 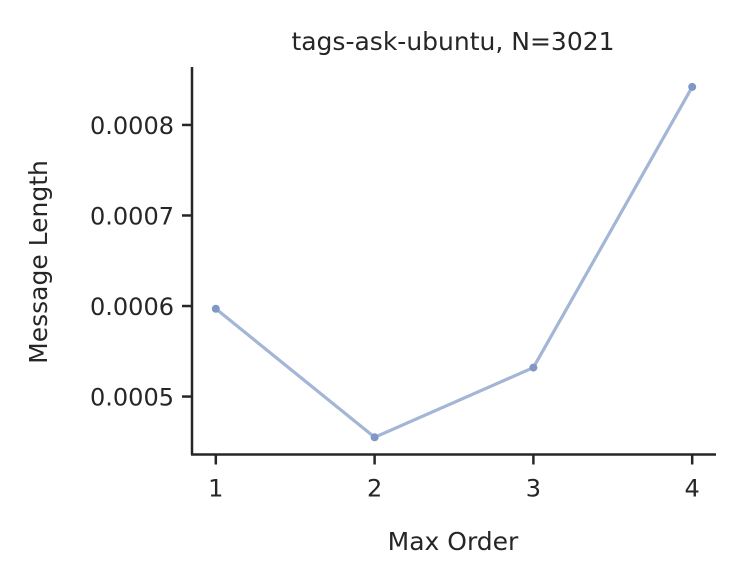 What do you see at coordinates (215, 489) in the screenshot?
I see `x-tick-label: 1` at bounding box center [215, 489].